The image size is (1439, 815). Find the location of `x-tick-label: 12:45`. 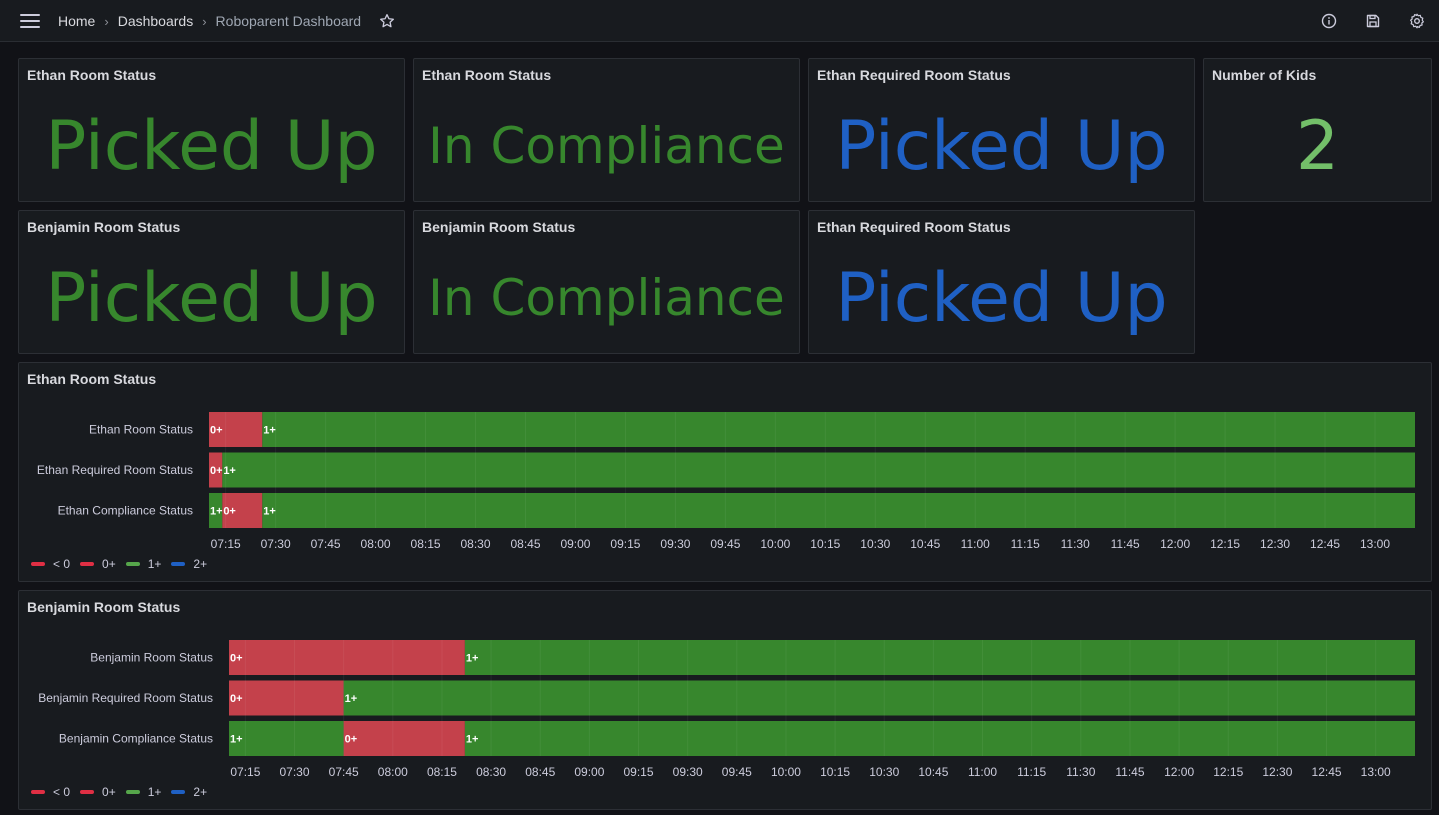

x-tick-label: 12:45 is located at coordinates (1327, 772).